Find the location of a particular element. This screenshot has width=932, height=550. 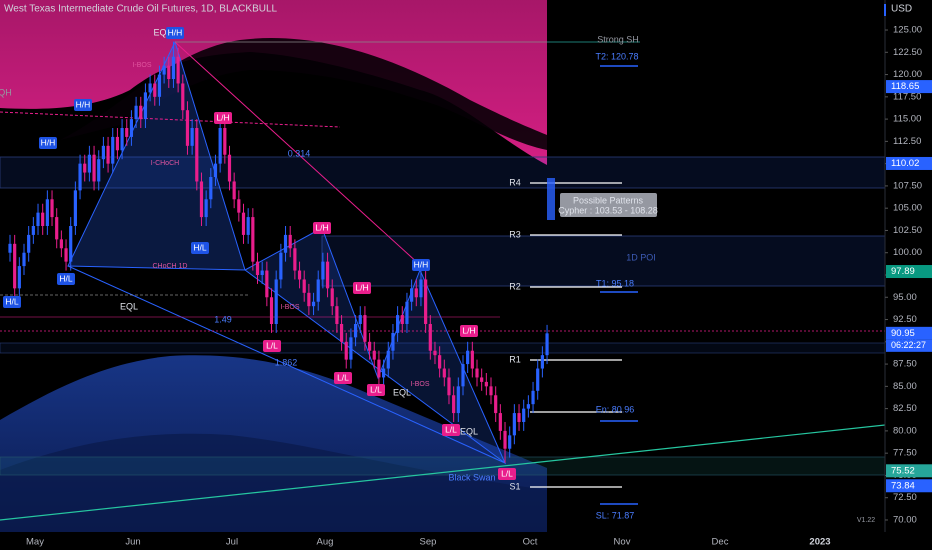

annotation: R2 is located at coordinates (515, 286).